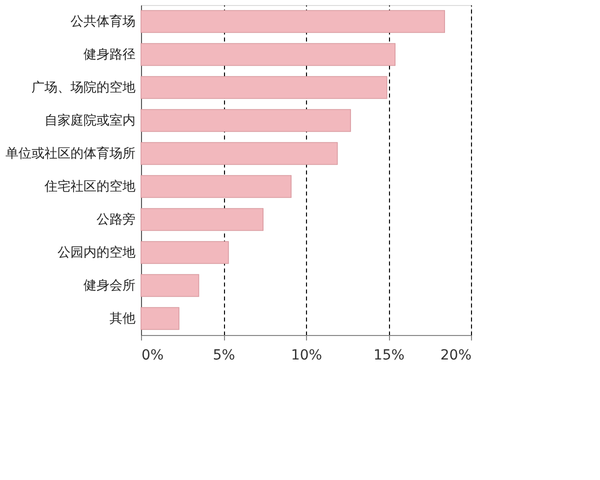  What do you see at coordinates (71, 153) in the screenshot?
I see `y-tick-label: 单位或社区的体育场所` at bounding box center [71, 153].